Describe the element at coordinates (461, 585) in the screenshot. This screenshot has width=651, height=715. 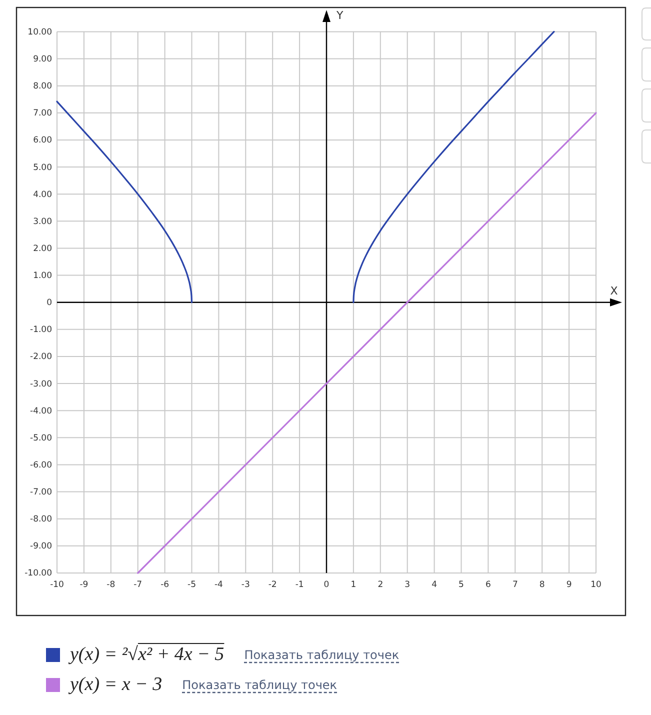
I see `x-tick-label: 5` at that location.